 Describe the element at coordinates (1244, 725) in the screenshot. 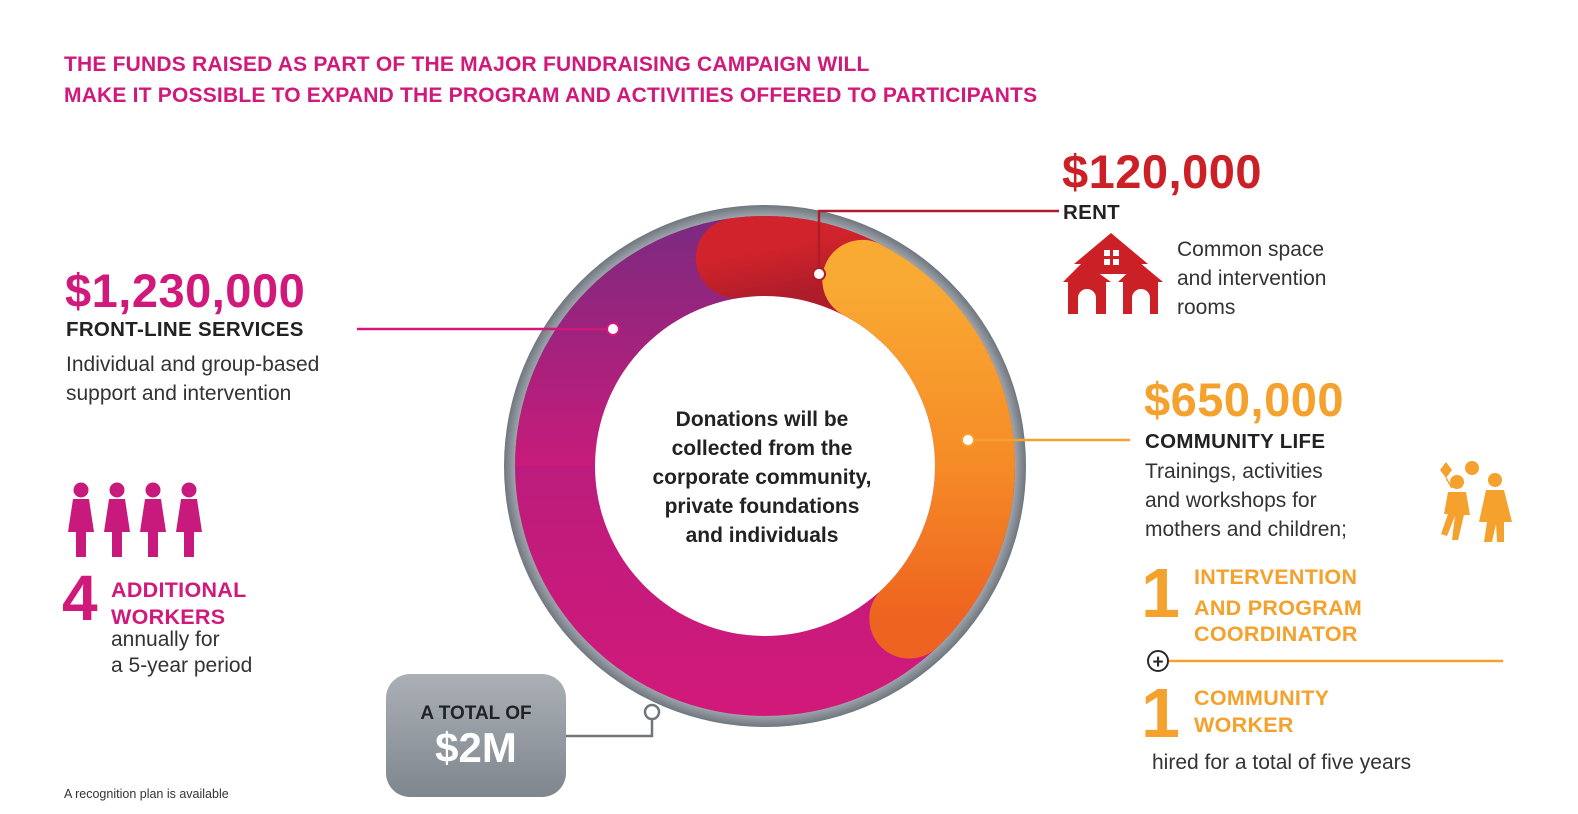

I see `hire2-line-2: WORKER` at that location.